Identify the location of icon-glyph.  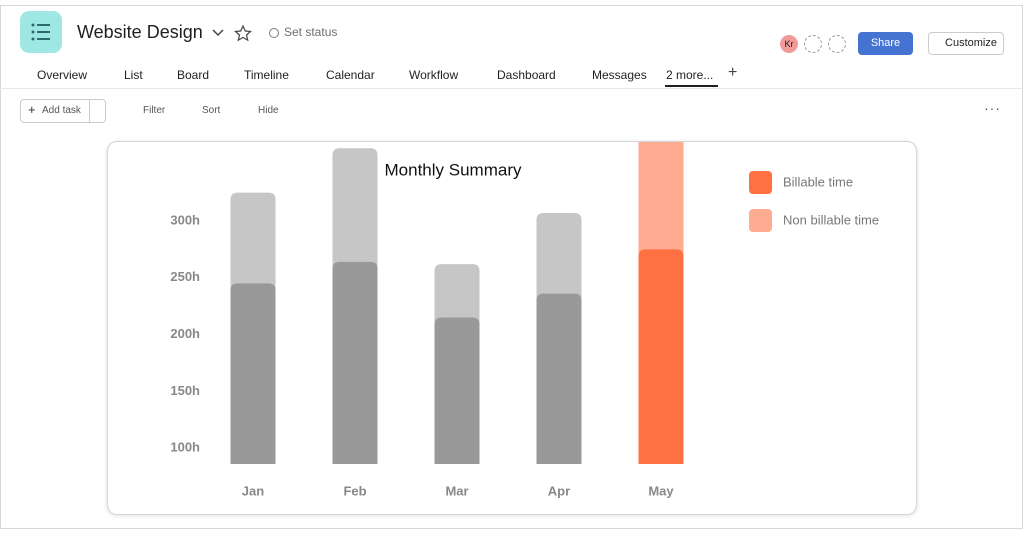
(40, 32).